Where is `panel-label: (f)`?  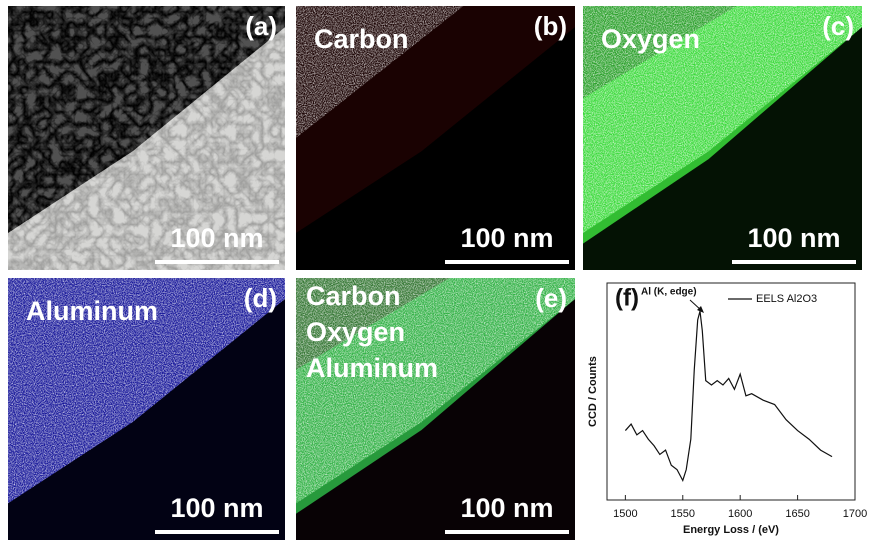
panel-label: (f) is located at coordinates (627, 297).